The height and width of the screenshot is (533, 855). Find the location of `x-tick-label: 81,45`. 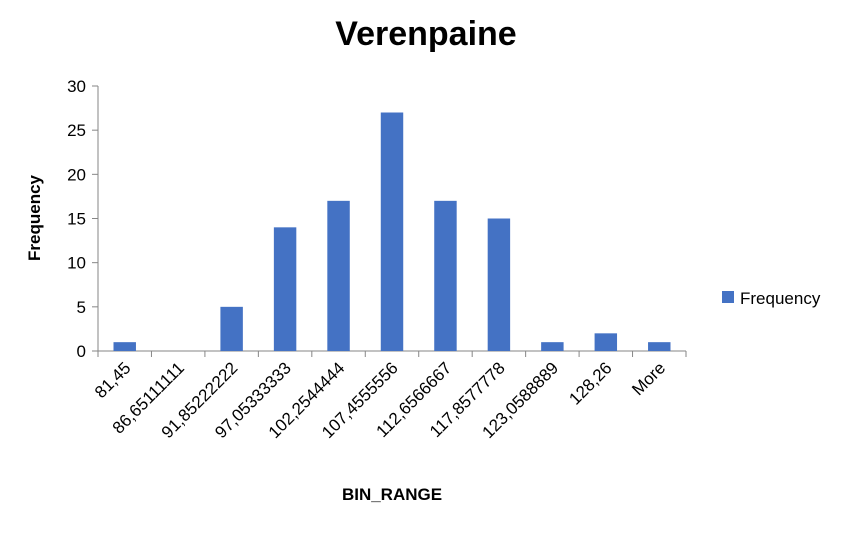

x-tick-label: 81,45 is located at coordinates (113, 380).